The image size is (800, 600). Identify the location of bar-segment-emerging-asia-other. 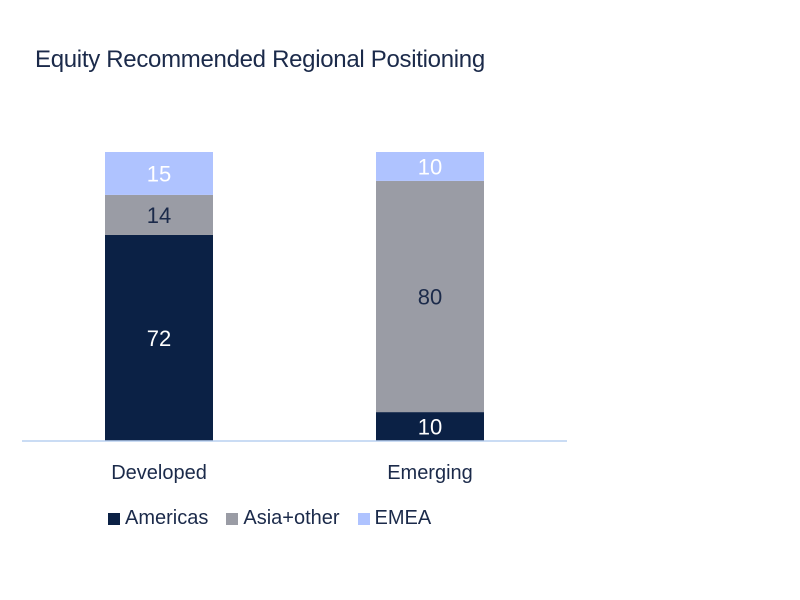
(430, 296).